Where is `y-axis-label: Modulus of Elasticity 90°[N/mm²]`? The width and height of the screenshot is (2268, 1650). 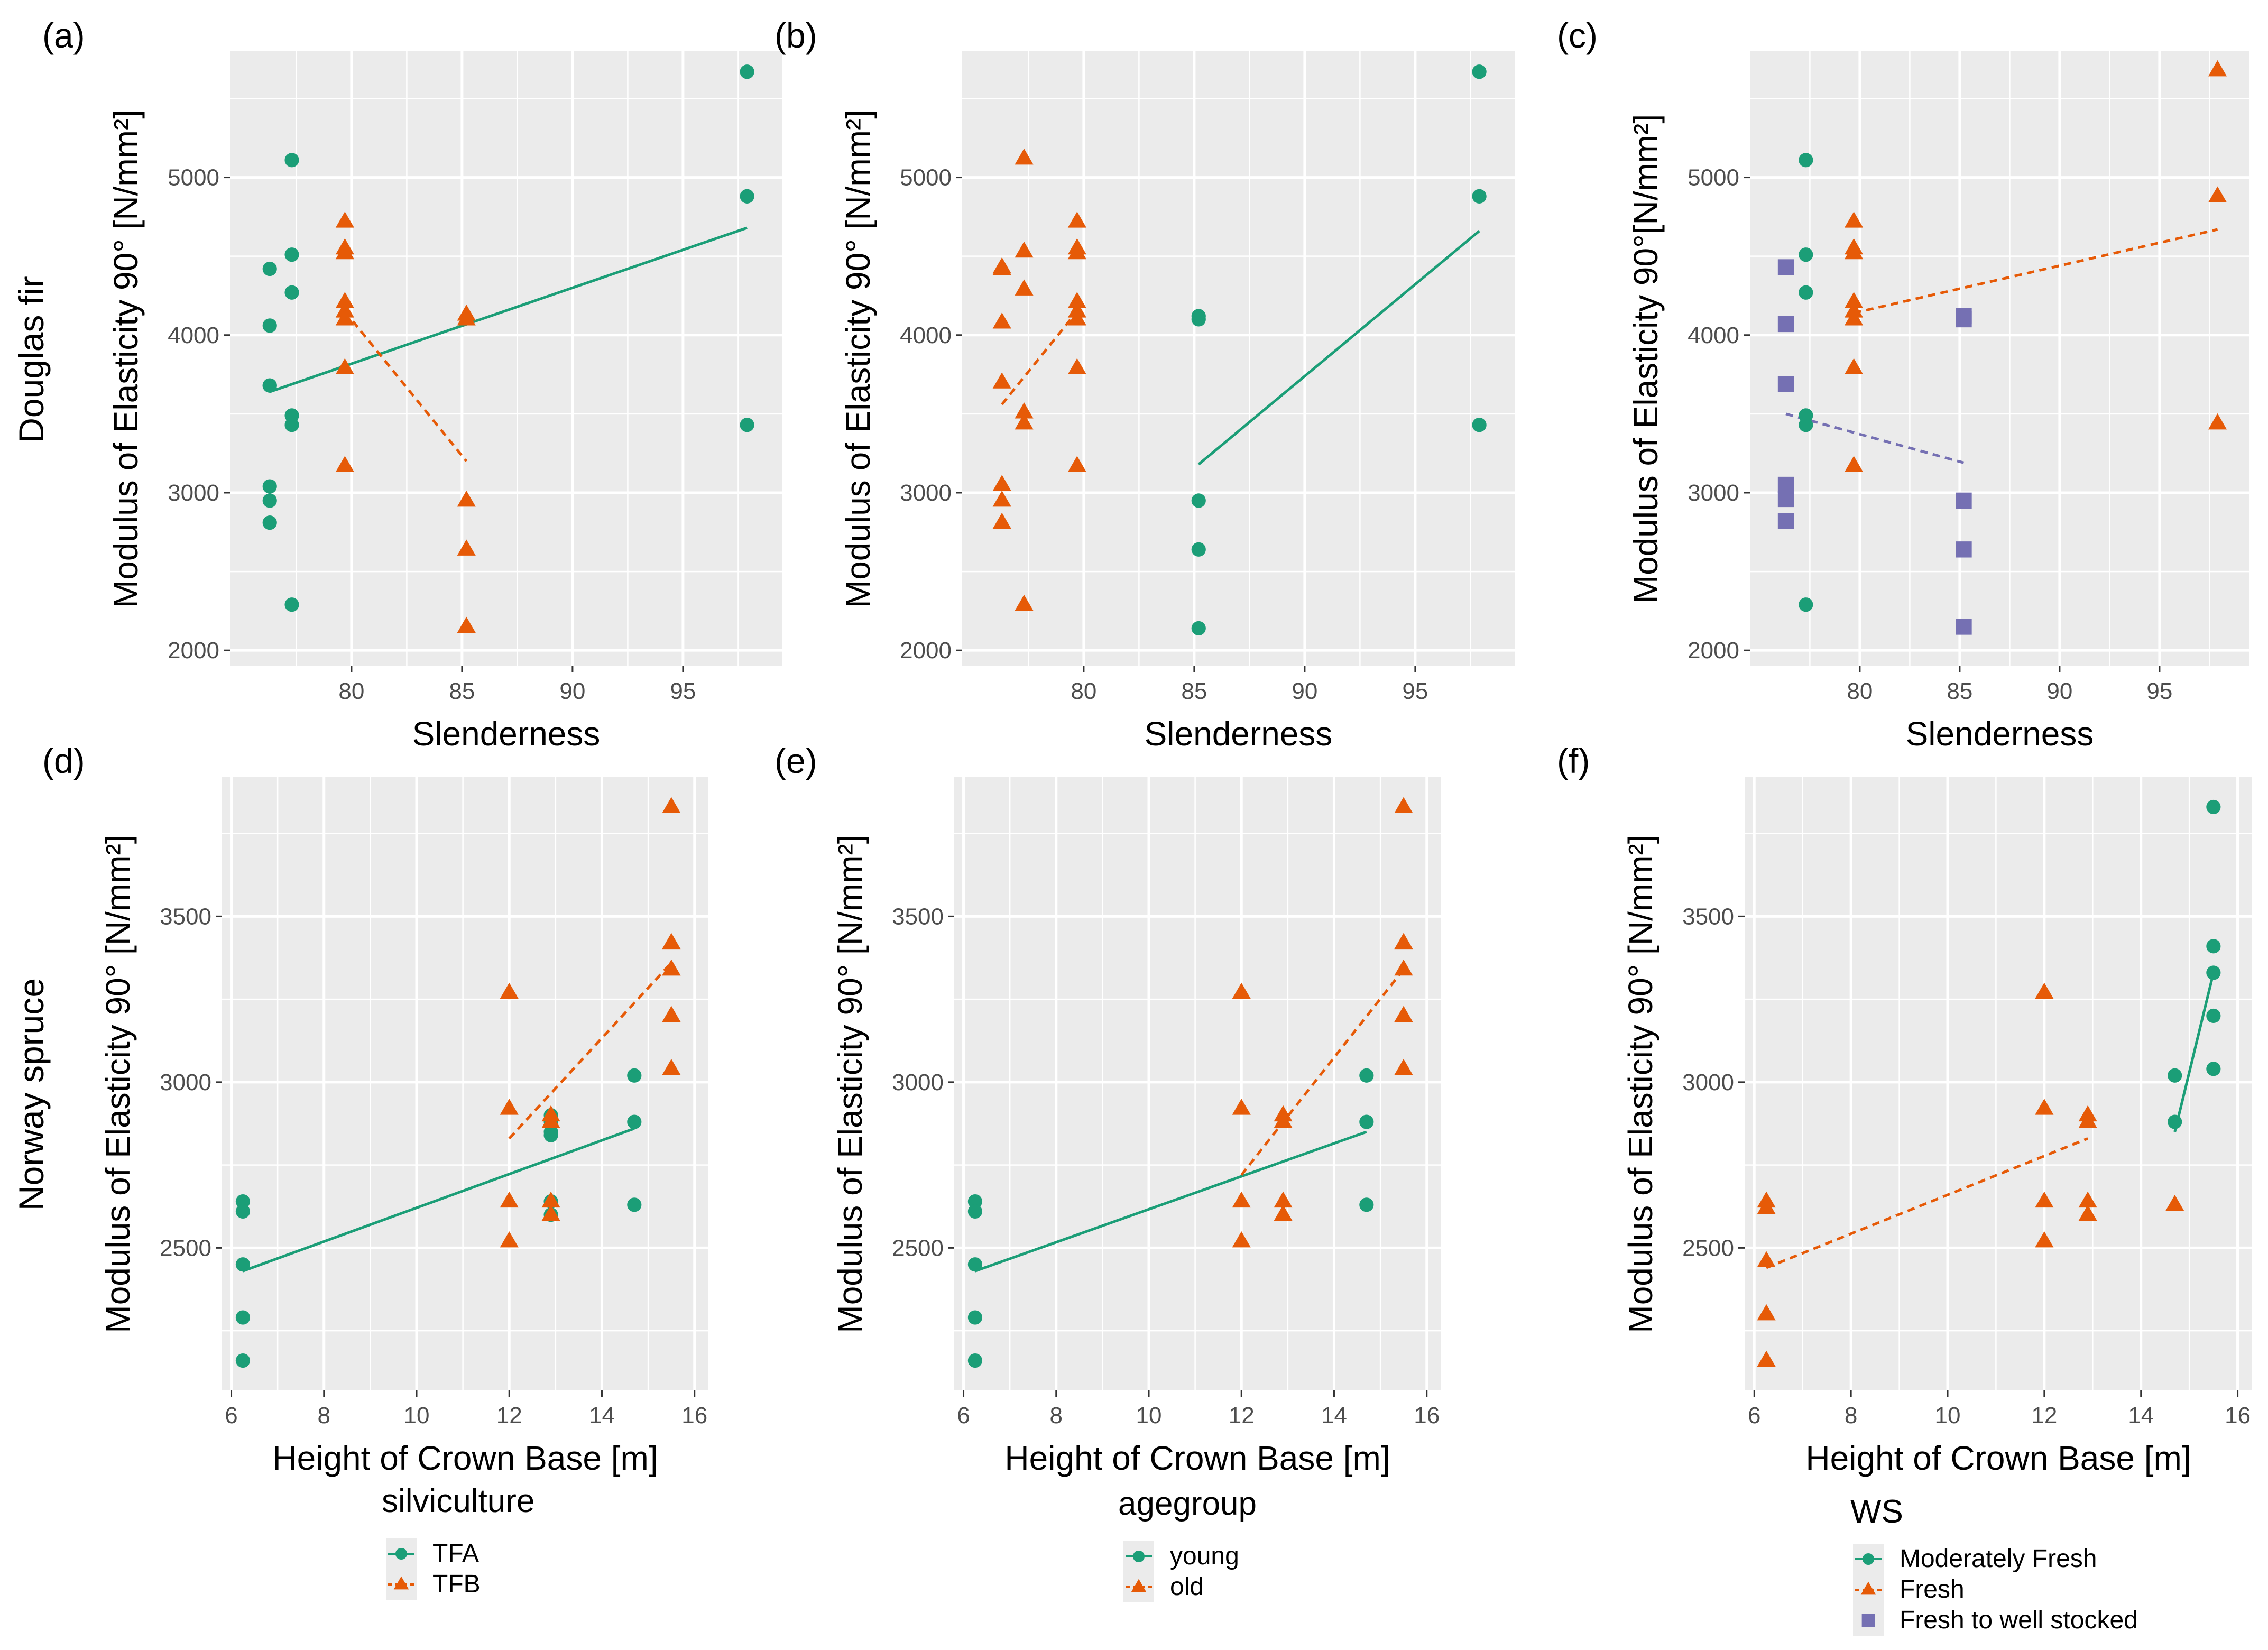 y-axis-label: Modulus of Elasticity 90°[N/mm²] is located at coordinates (1646, 358).